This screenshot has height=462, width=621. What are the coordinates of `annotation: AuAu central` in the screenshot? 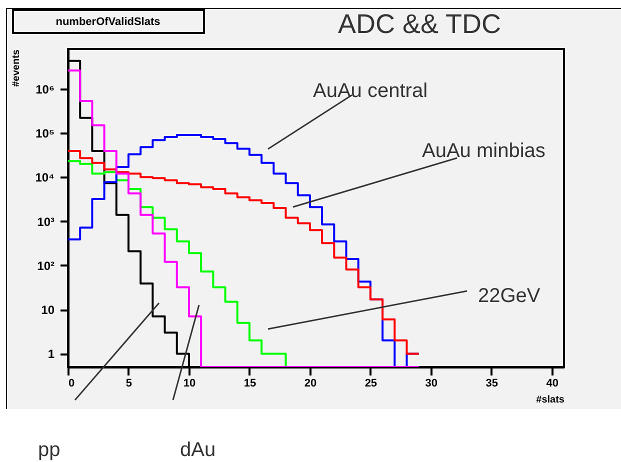 It's located at (370, 91).